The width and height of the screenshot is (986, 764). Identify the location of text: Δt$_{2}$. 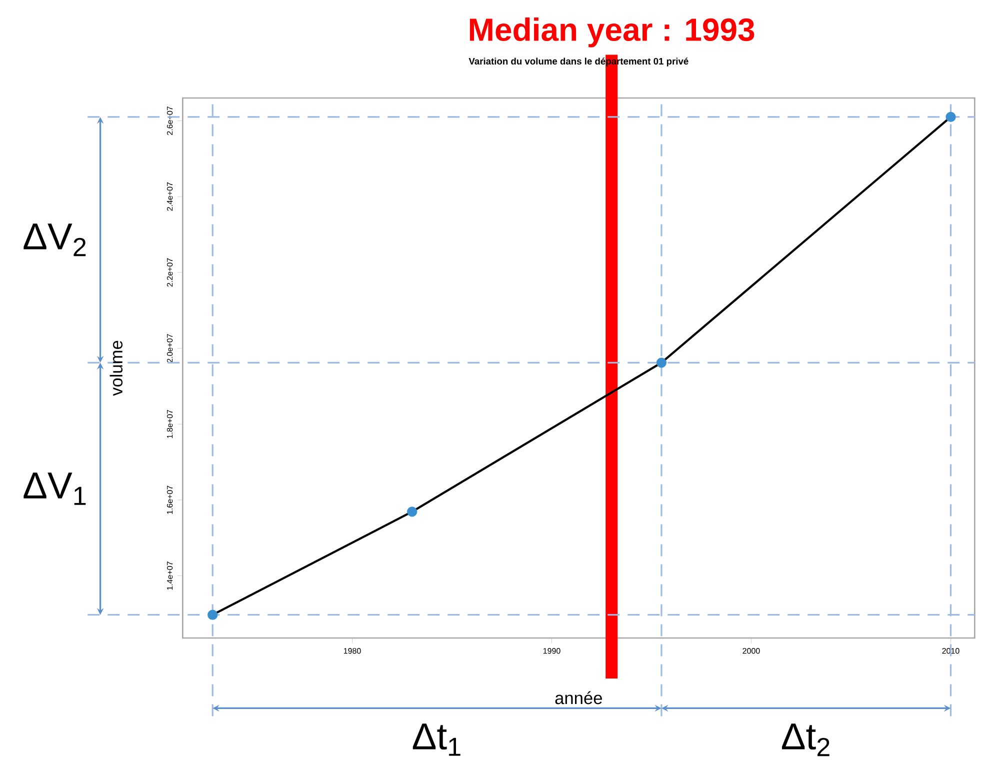
(806, 740).